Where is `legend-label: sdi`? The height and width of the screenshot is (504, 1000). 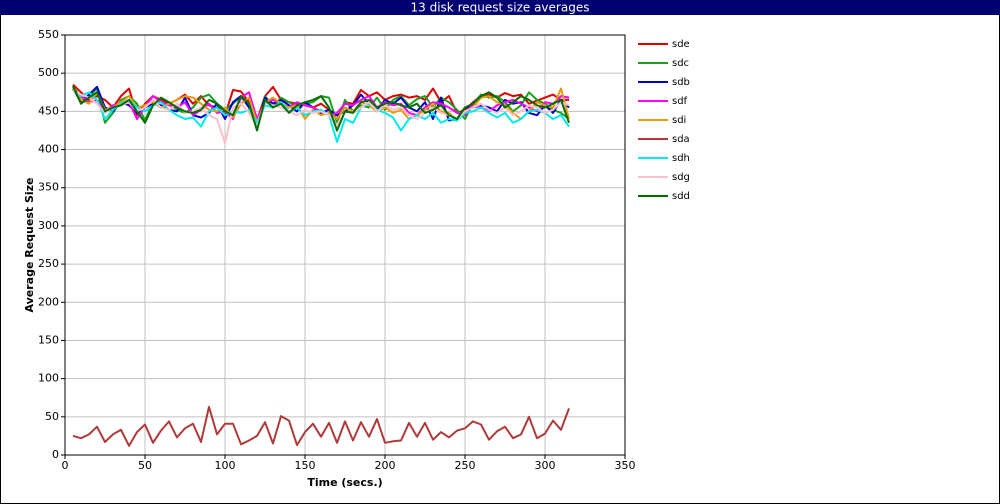 legend-label: sdi is located at coordinates (679, 120).